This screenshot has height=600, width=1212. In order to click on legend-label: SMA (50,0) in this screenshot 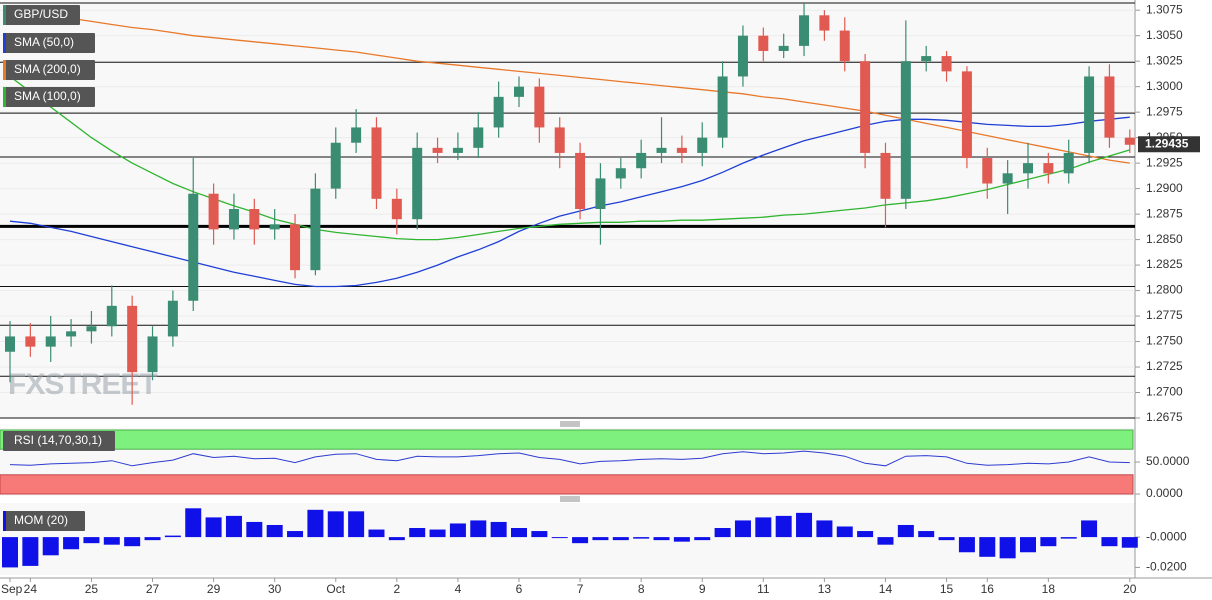, I will do `click(44, 42)`.